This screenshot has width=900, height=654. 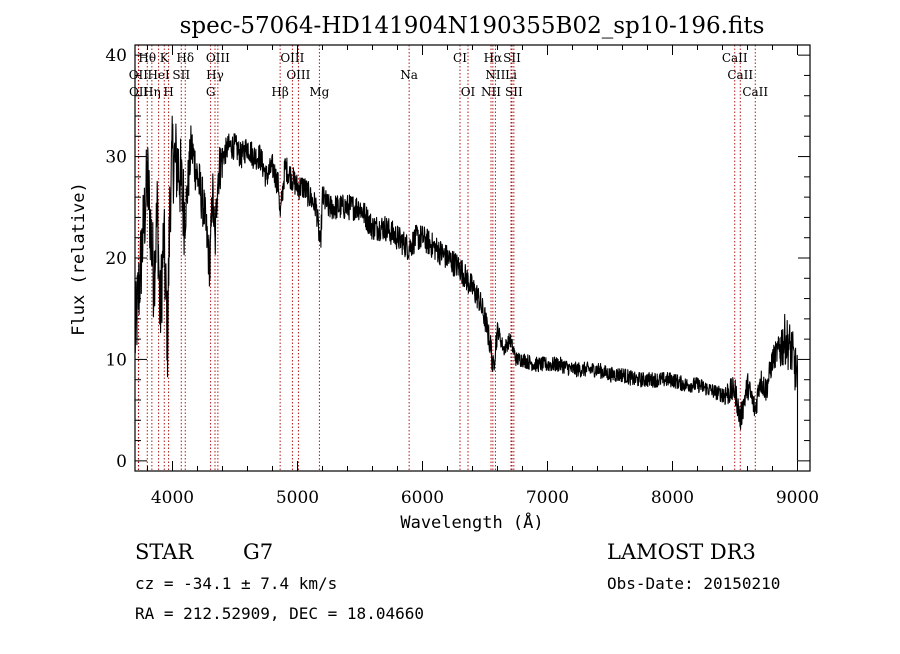 I want to click on spectral-line-label: Hθ, so click(x=147, y=58).